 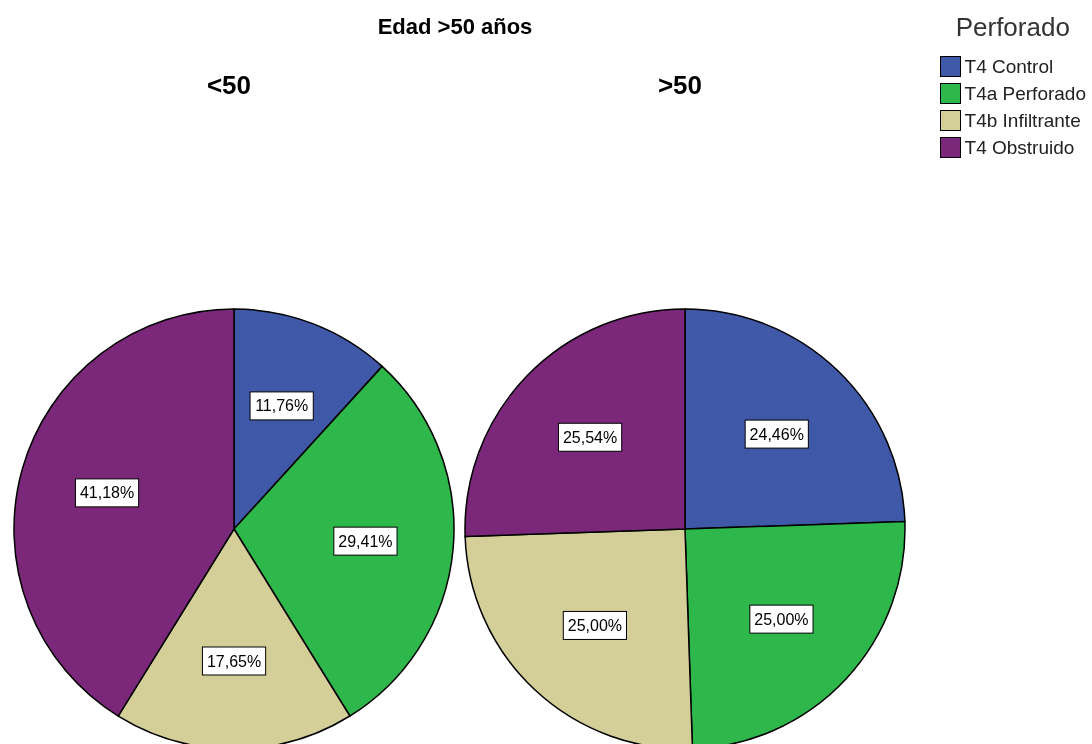 I want to click on data-label: 24,46%, so click(x=776, y=434).